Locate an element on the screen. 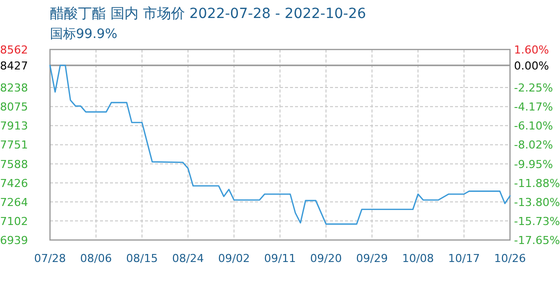 The image size is (560, 300). y2-tick-label: -9.95% is located at coordinates (533, 164).